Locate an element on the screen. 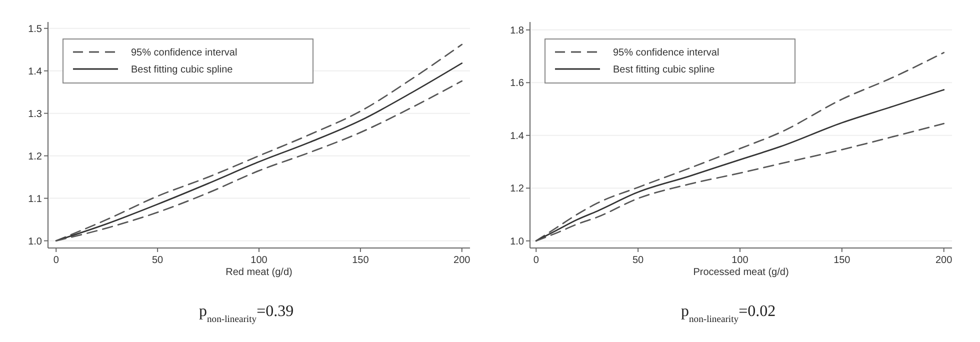 This screenshot has width=980, height=342. text: p$_{non-linearity}$=0.02 is located at coordinates (728, 313).